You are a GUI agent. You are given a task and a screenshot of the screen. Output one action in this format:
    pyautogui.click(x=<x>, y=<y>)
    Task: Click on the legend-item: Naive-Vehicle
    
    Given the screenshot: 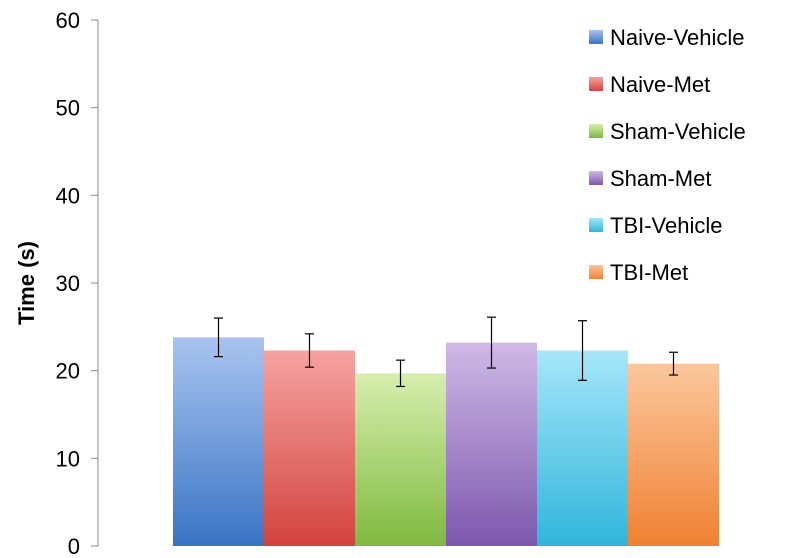 What is the action you would take?
    pyautogui.click(x=667, y=37)
    